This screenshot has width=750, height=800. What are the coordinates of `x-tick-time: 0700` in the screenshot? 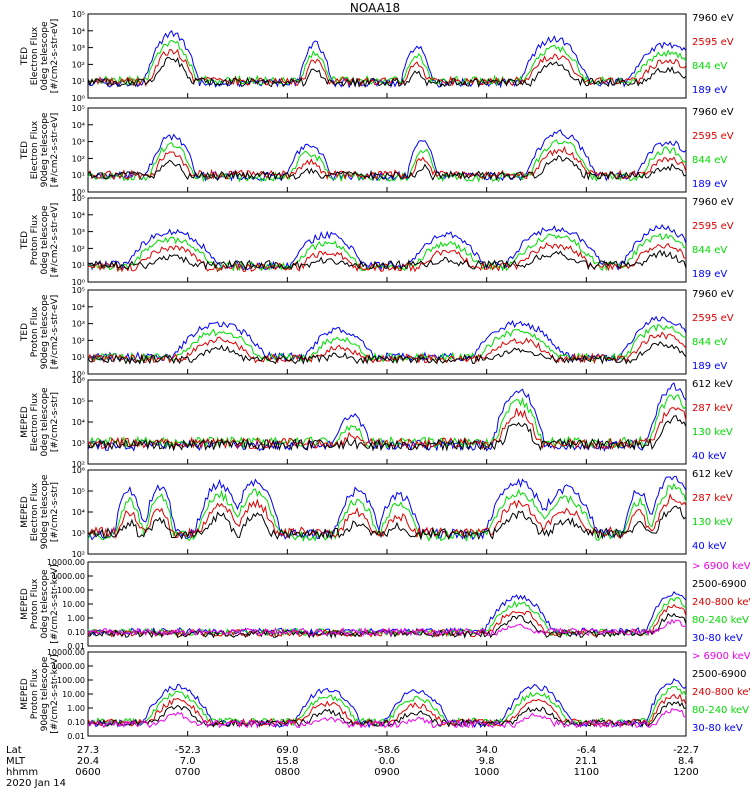 It's located at (187, 772).